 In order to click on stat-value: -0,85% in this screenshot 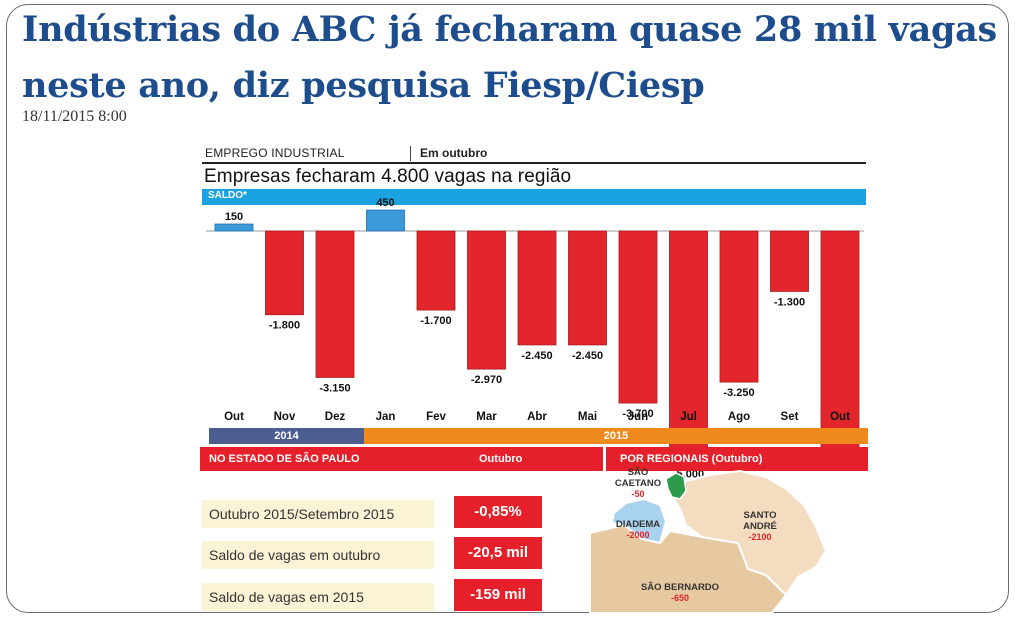, I will do `click(498, 512)`.